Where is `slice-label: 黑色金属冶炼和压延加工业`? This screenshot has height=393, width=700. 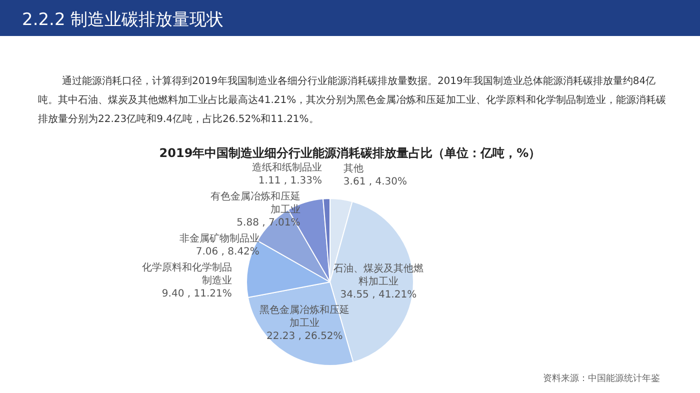
slice-label: 黑色金属冶炼和压延加工业 is located at coordinates (305, 316).